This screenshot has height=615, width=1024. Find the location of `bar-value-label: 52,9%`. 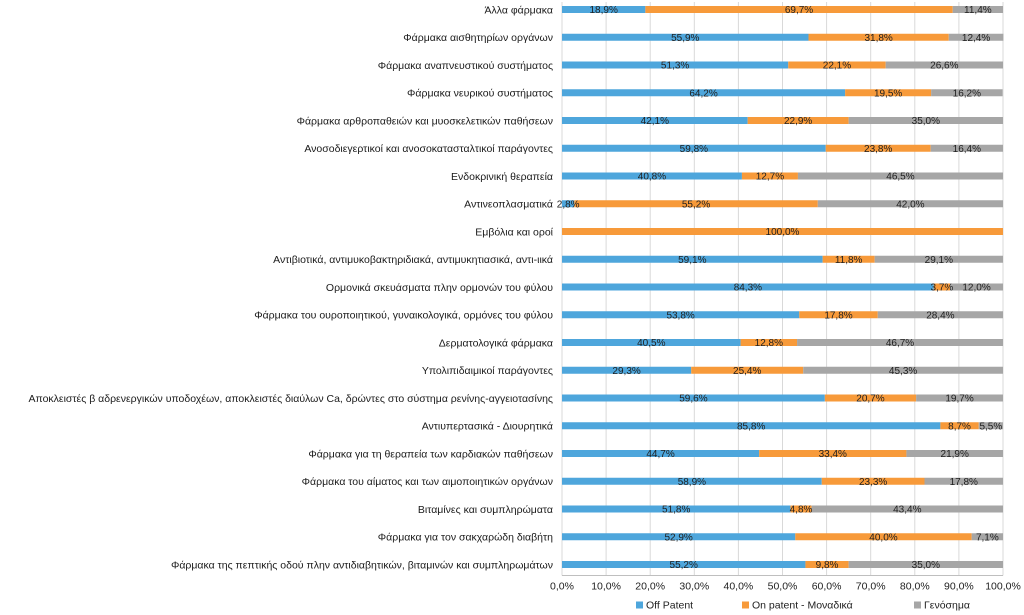

bar-value-label: 52,9% is located at coordinates (678, 537).